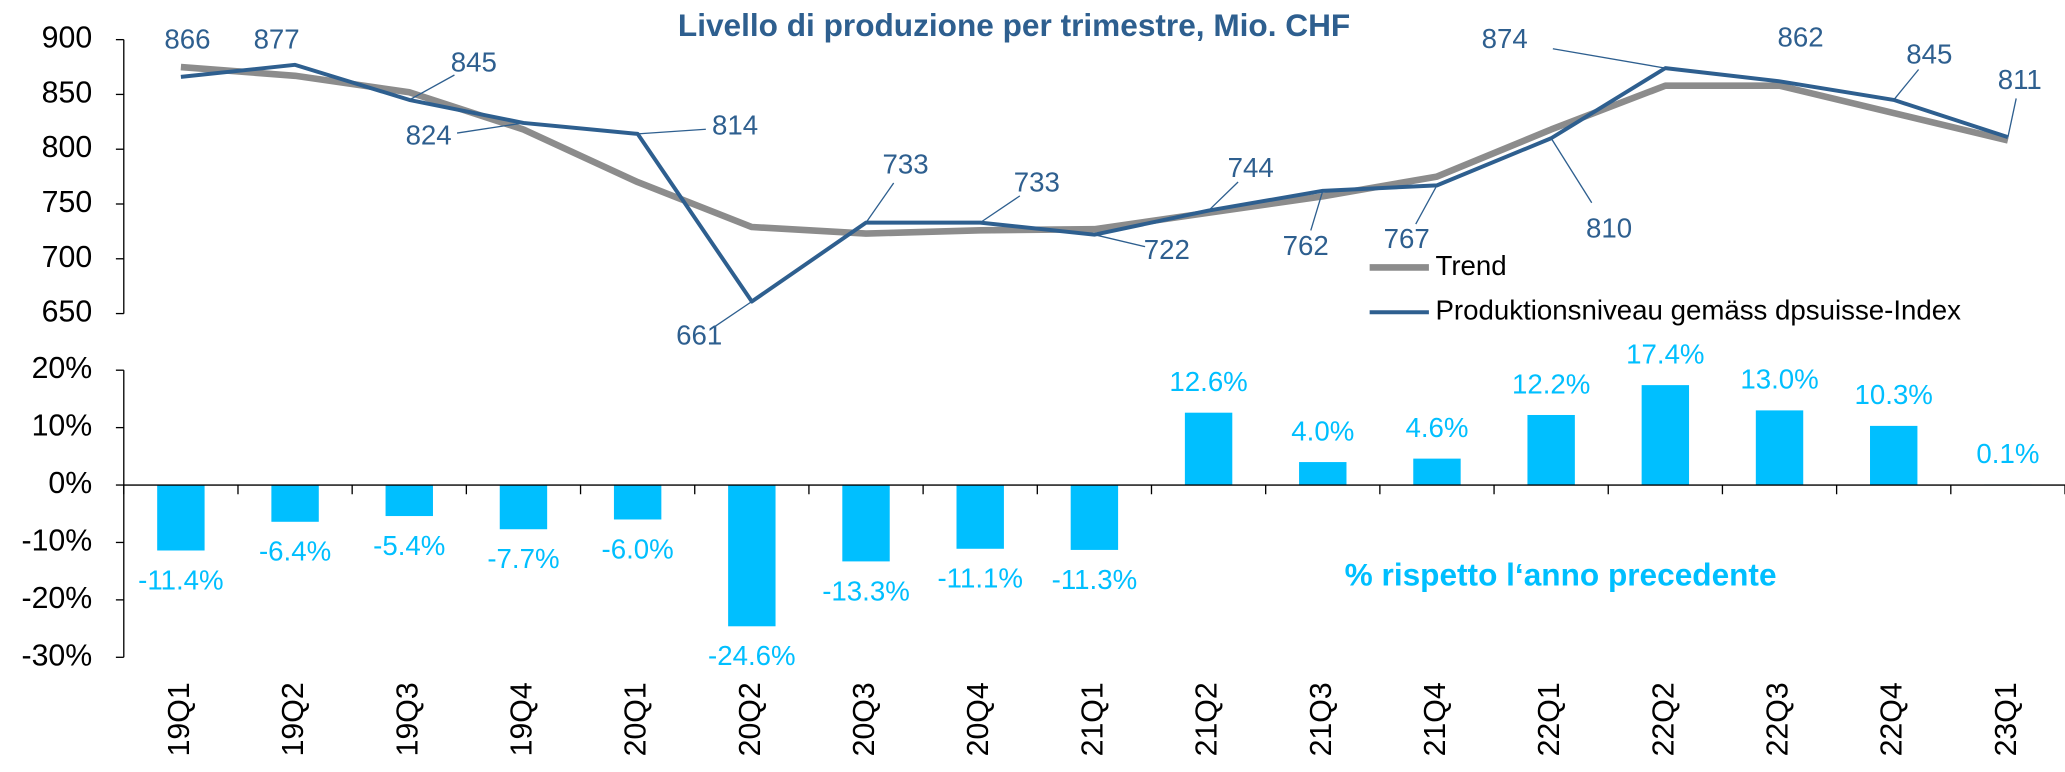 The image size is (2065, 772). I want to click on y-tick-label: 650, so click(67, 312).